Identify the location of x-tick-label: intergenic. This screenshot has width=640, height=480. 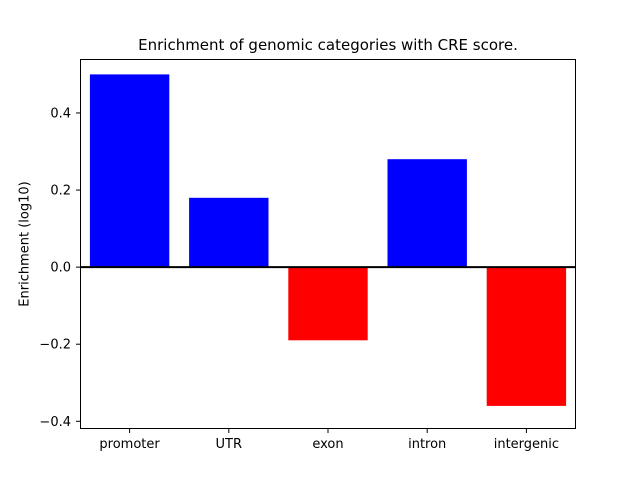
(526, 444).